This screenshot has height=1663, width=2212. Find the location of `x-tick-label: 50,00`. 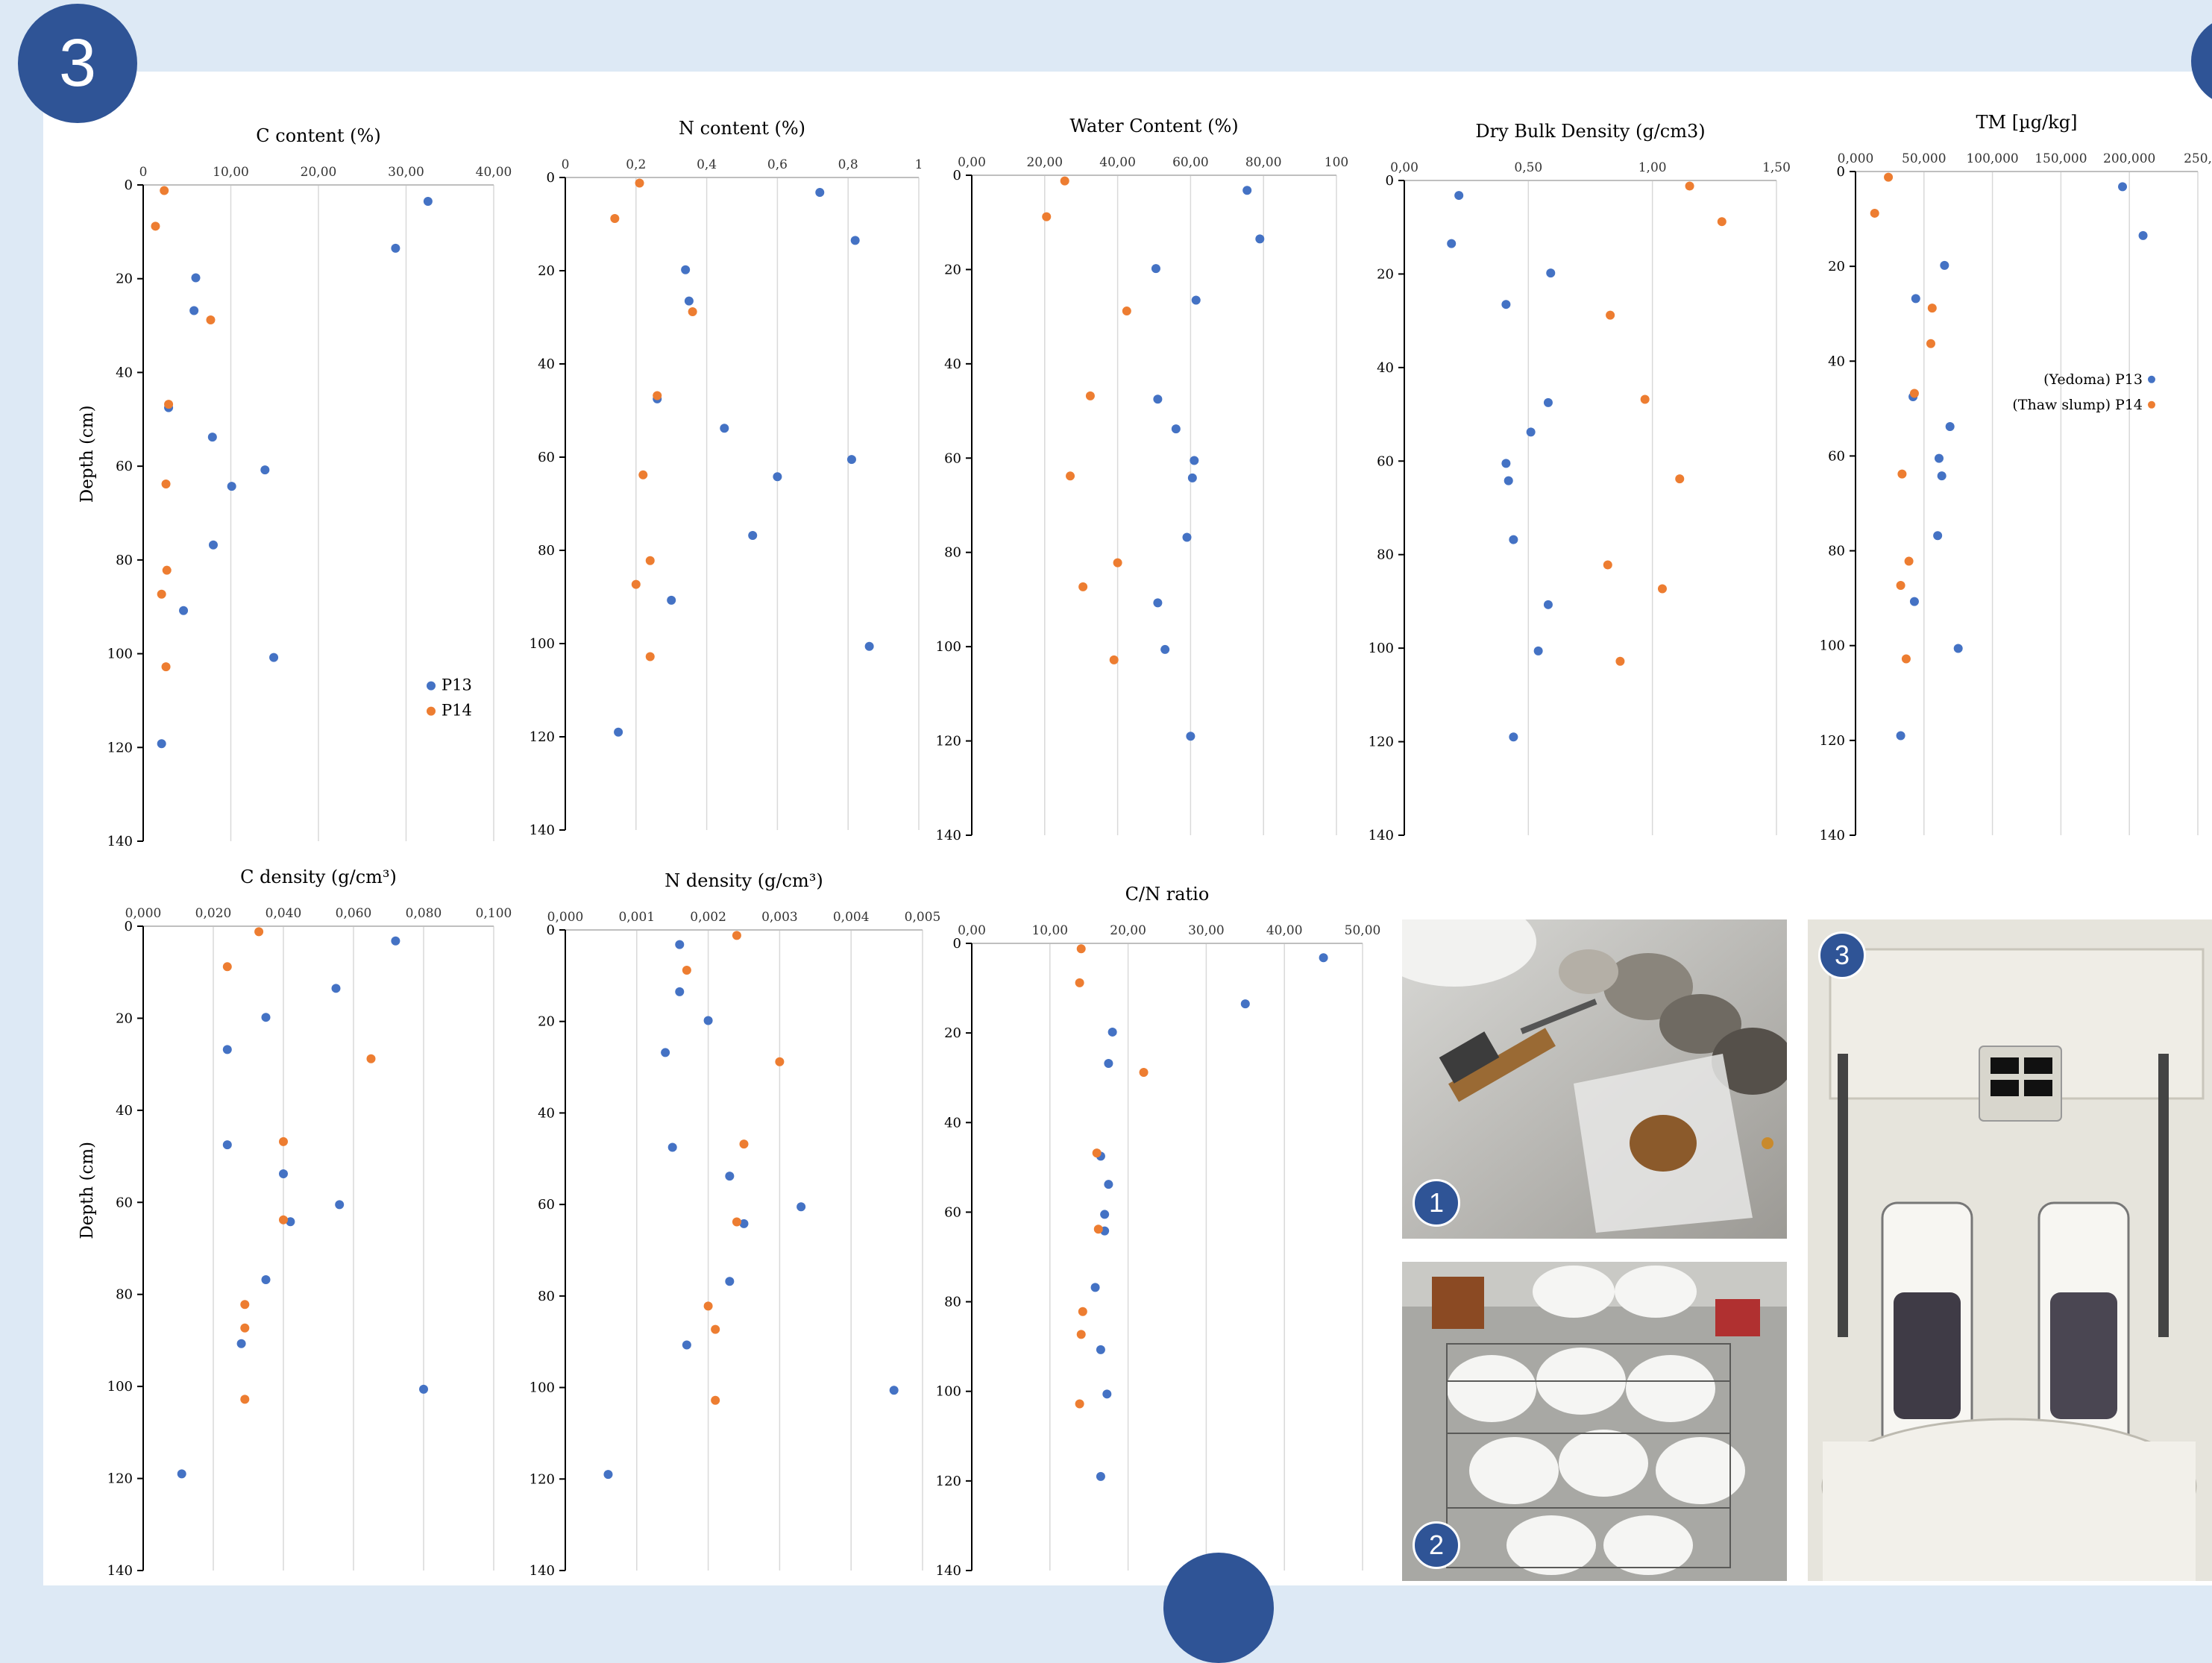

x-tick-label: 50,00 is located at coordinates (1363, 930).